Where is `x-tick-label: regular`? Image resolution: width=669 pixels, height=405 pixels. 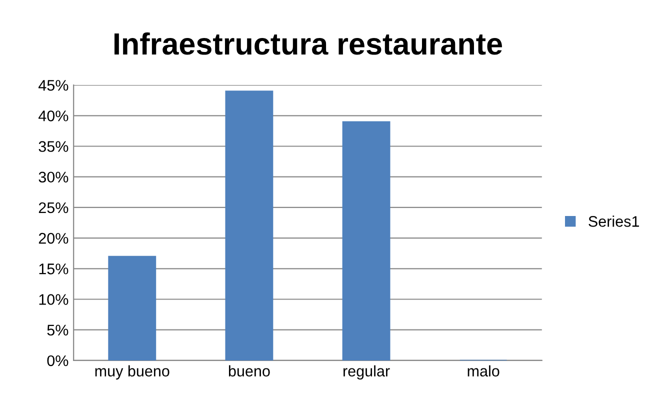
x-tick-label: regular is located at coordinates (367, 372).